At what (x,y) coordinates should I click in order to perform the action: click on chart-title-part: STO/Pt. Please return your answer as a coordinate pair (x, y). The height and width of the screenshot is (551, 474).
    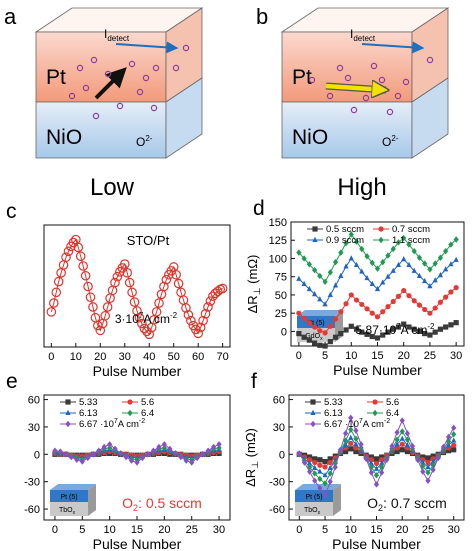
    Looking at the image, I should click on (148, 240).